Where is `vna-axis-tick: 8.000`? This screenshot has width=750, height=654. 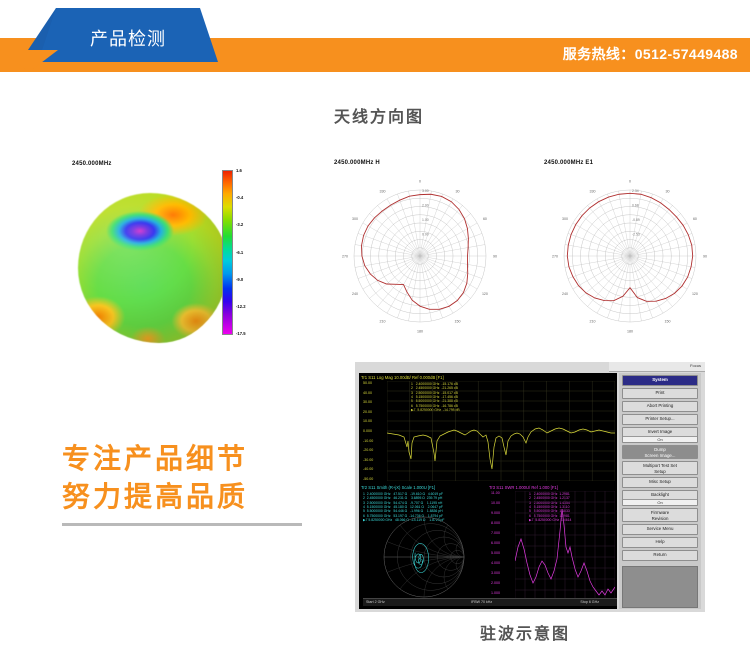 vna-axis-tick: 8.000 is located at coordinates (495, 523).